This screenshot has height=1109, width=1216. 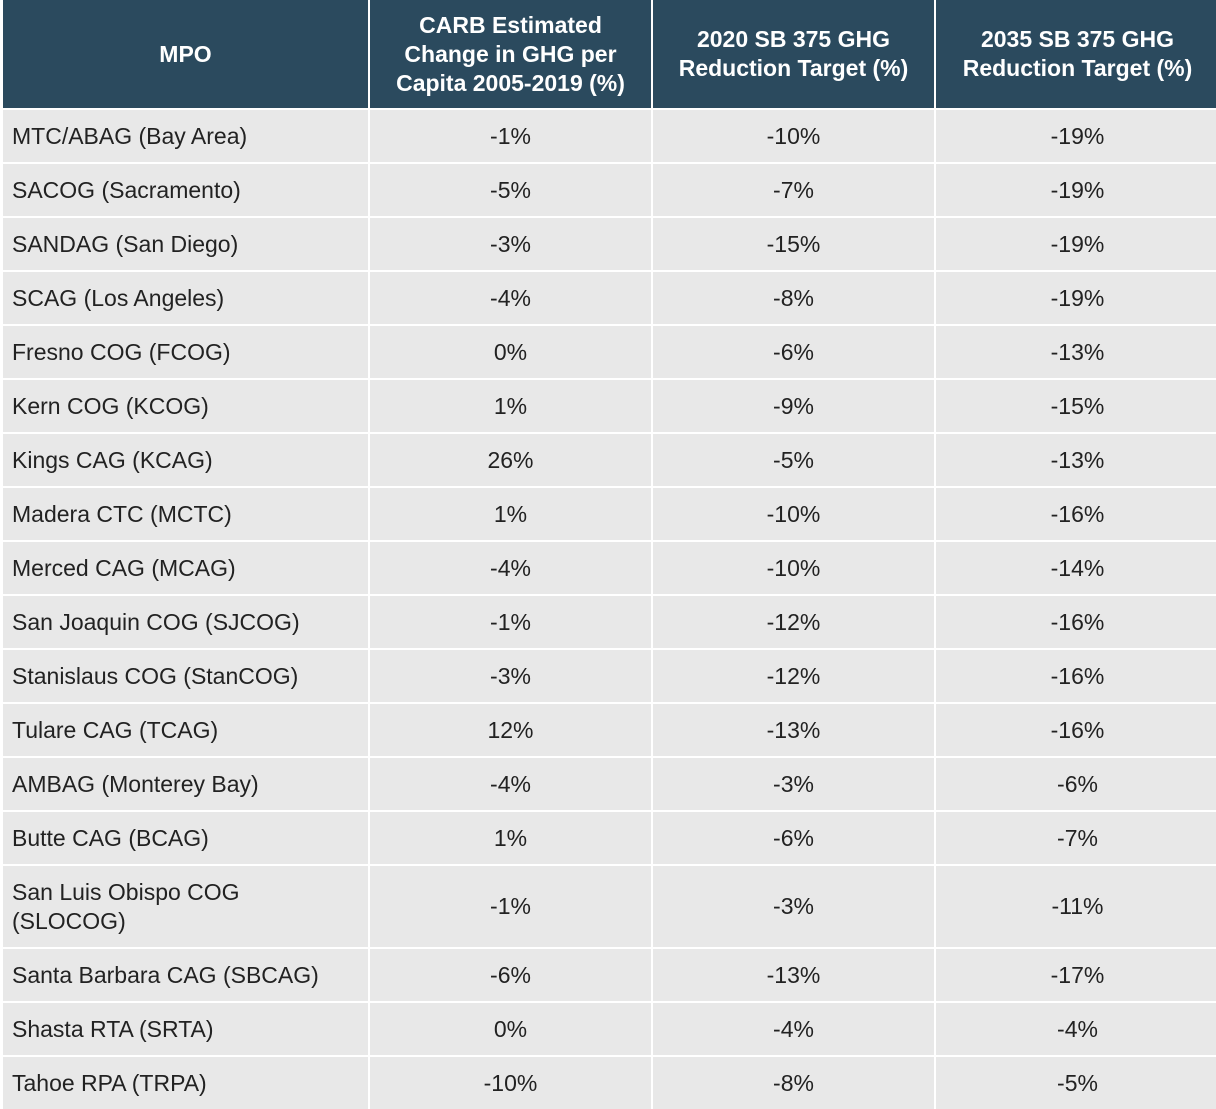 What do you see at coordinates (185, 975) in the screenshot?
I see `cell-mpo: Santa Barbara CAG (SBCAG)` at bounding box center [185, 975].